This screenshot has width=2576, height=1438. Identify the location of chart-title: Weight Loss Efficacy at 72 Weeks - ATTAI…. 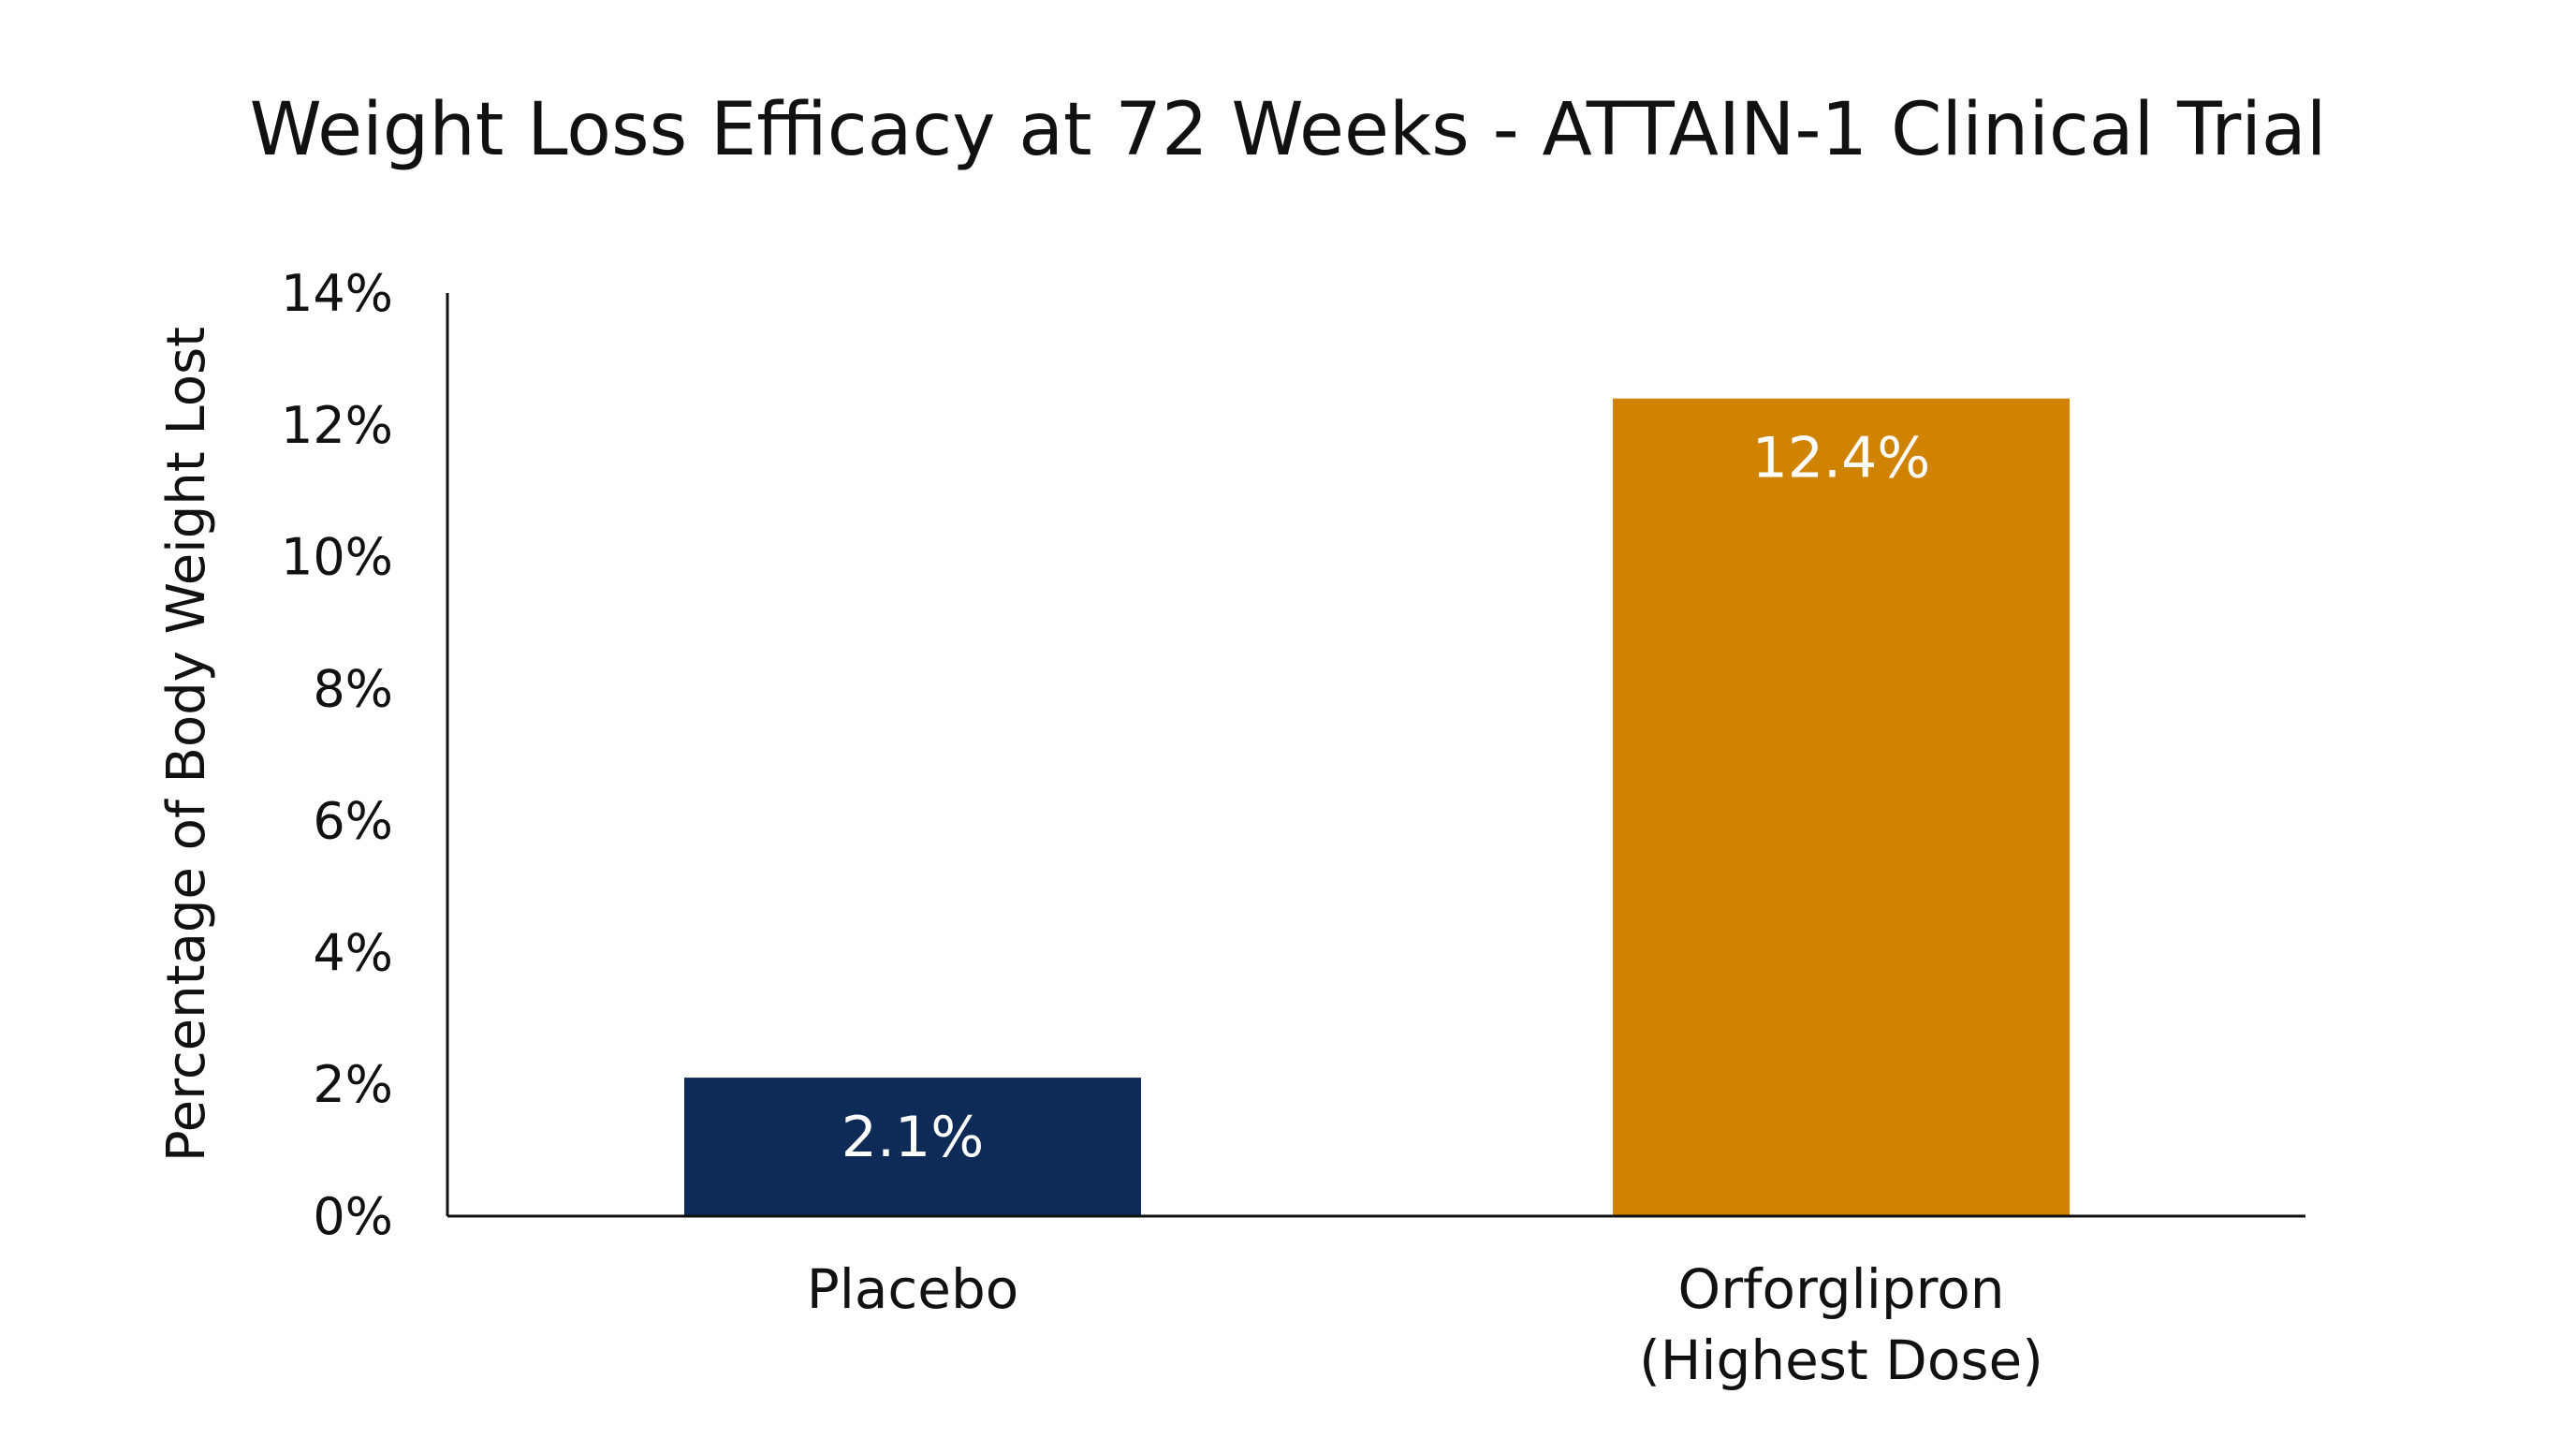
(1288, 130).